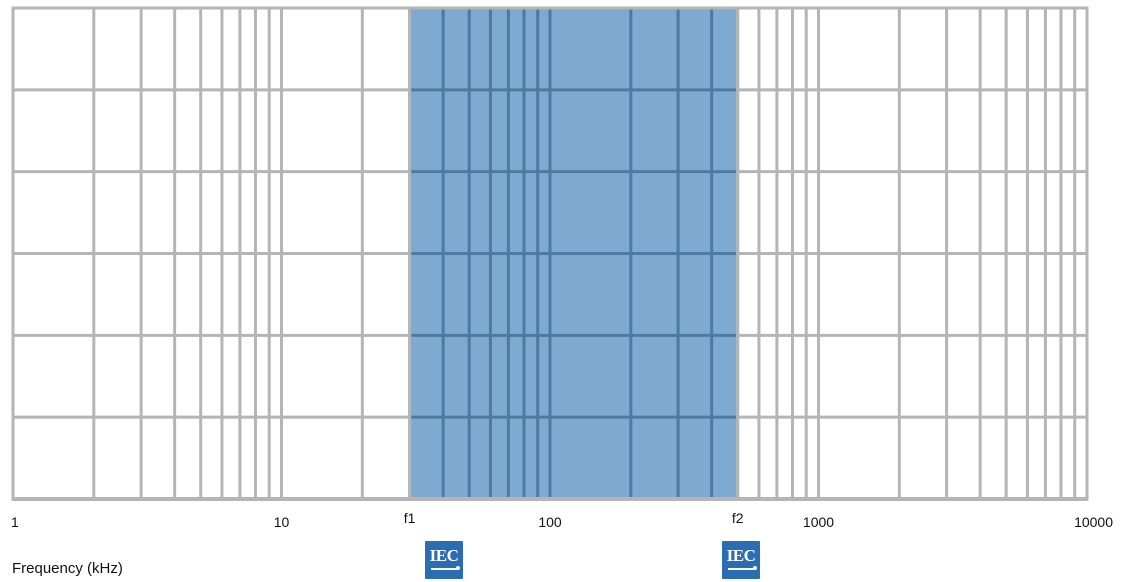  What do you see at coordinates (282, 522) in the screenshot?
I see `x-tick-label: 10` at bounding box center [282, 522].